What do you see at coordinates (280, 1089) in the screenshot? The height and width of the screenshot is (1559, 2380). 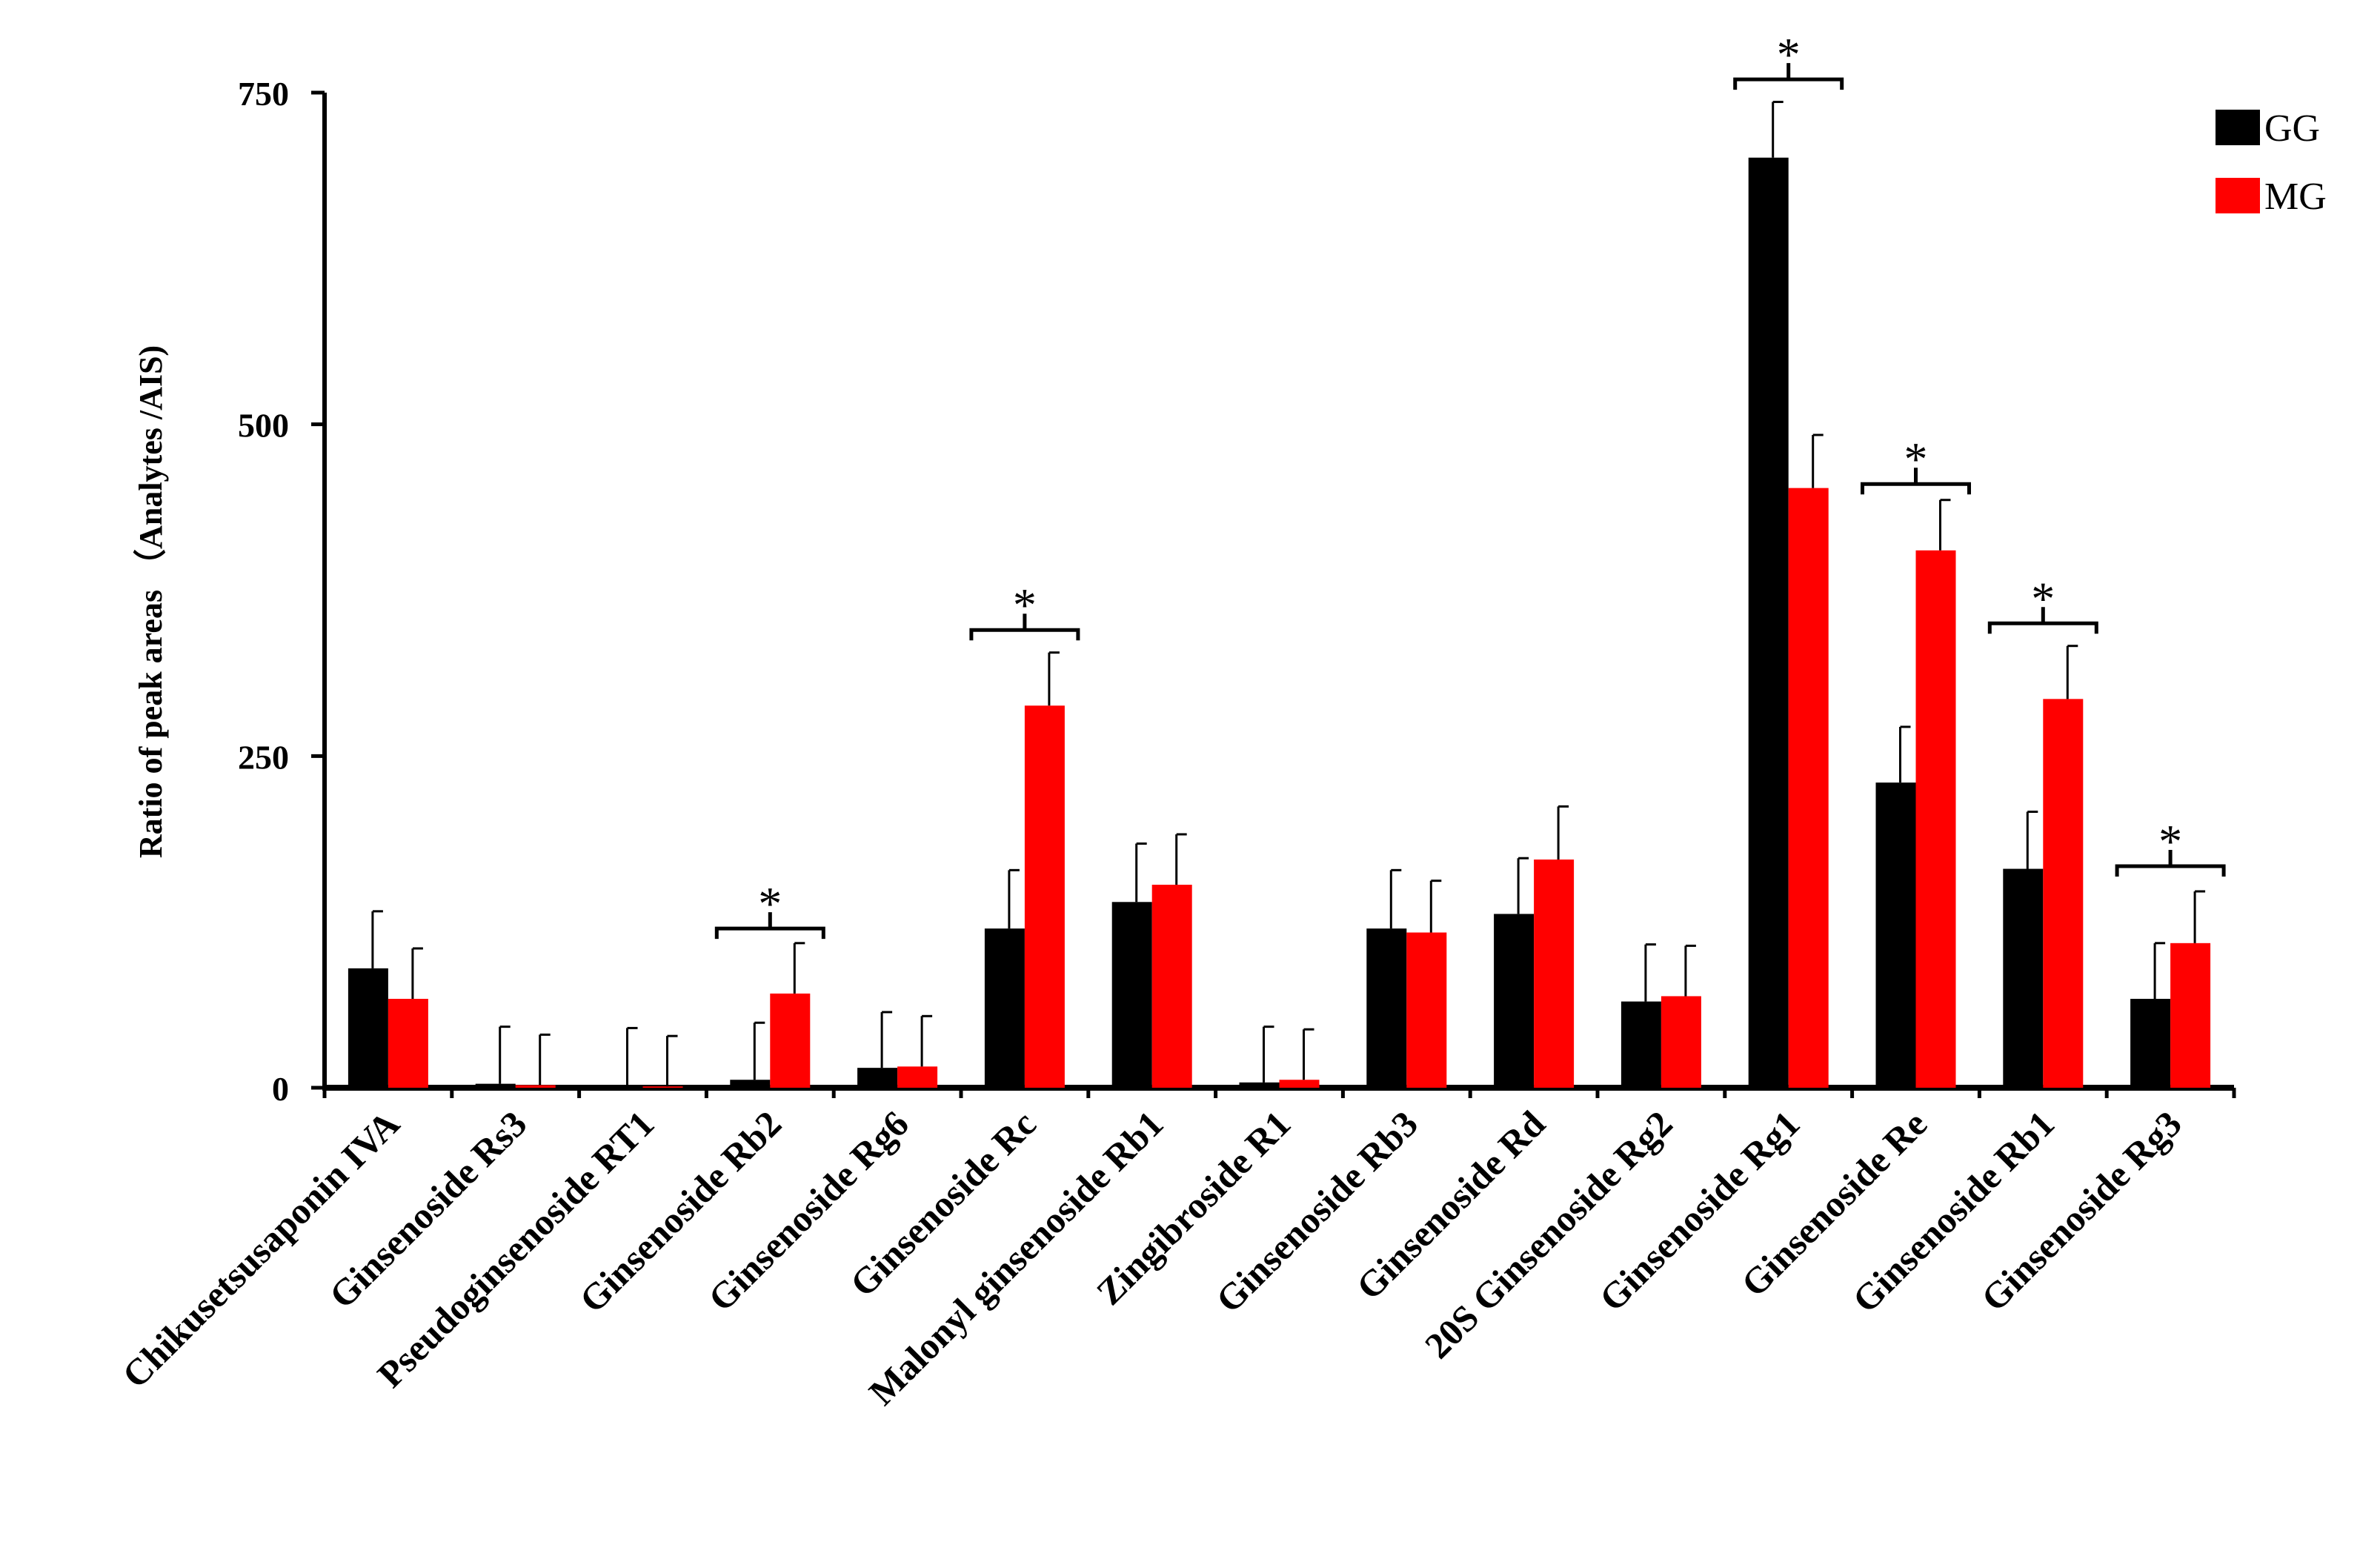 I see `y-tick-label: 0` at bounding box center [280, 1089].